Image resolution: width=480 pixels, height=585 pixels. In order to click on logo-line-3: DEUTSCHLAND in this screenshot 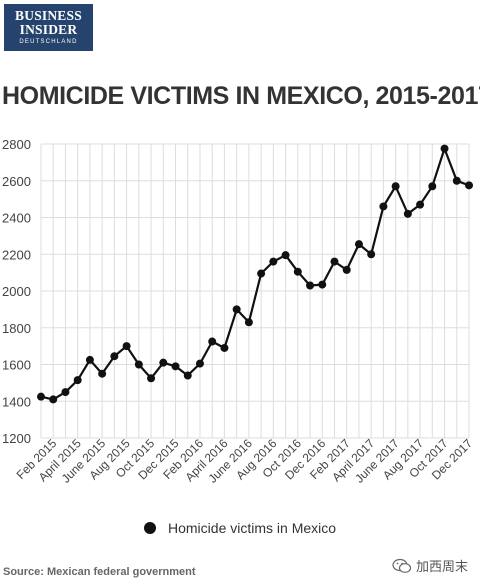, I will do `click(48, 42)`.